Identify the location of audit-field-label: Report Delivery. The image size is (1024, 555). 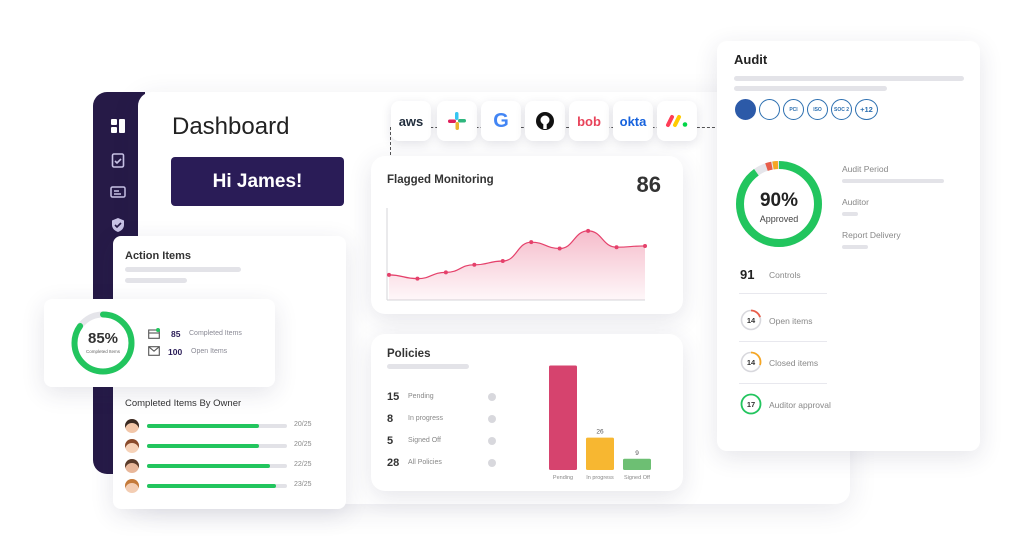
(871, 235).